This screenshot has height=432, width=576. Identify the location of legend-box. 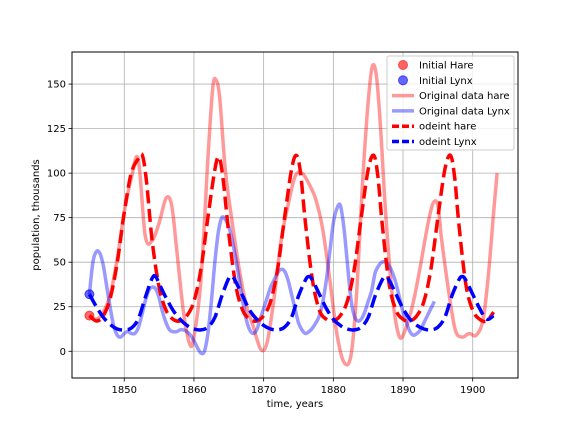
(450, 103).